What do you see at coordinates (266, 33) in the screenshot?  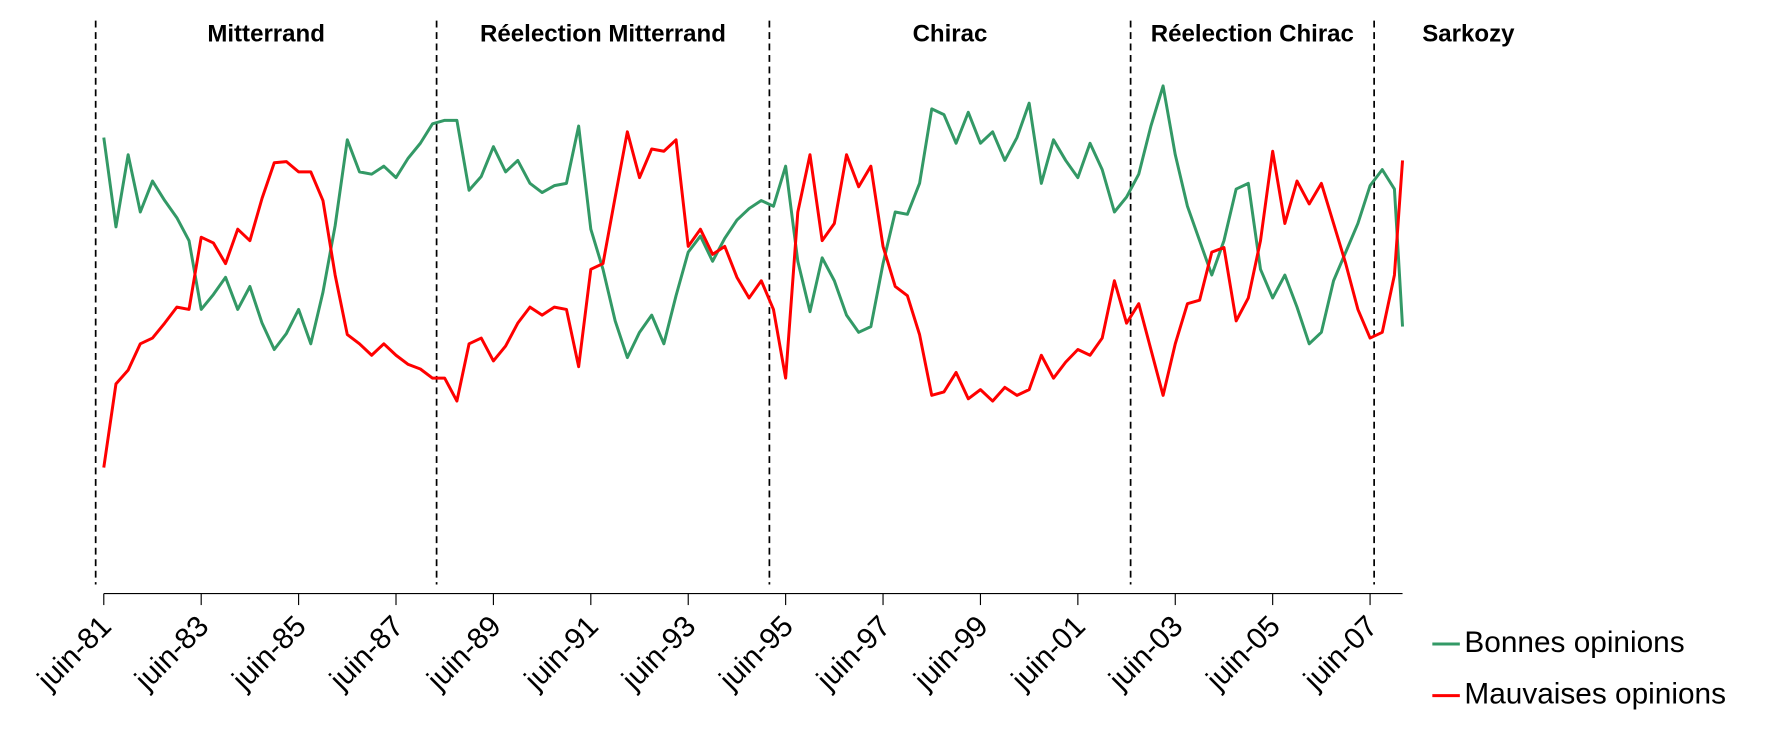 I see `period-label: Mitterrand` at bounding box center [266, 33].